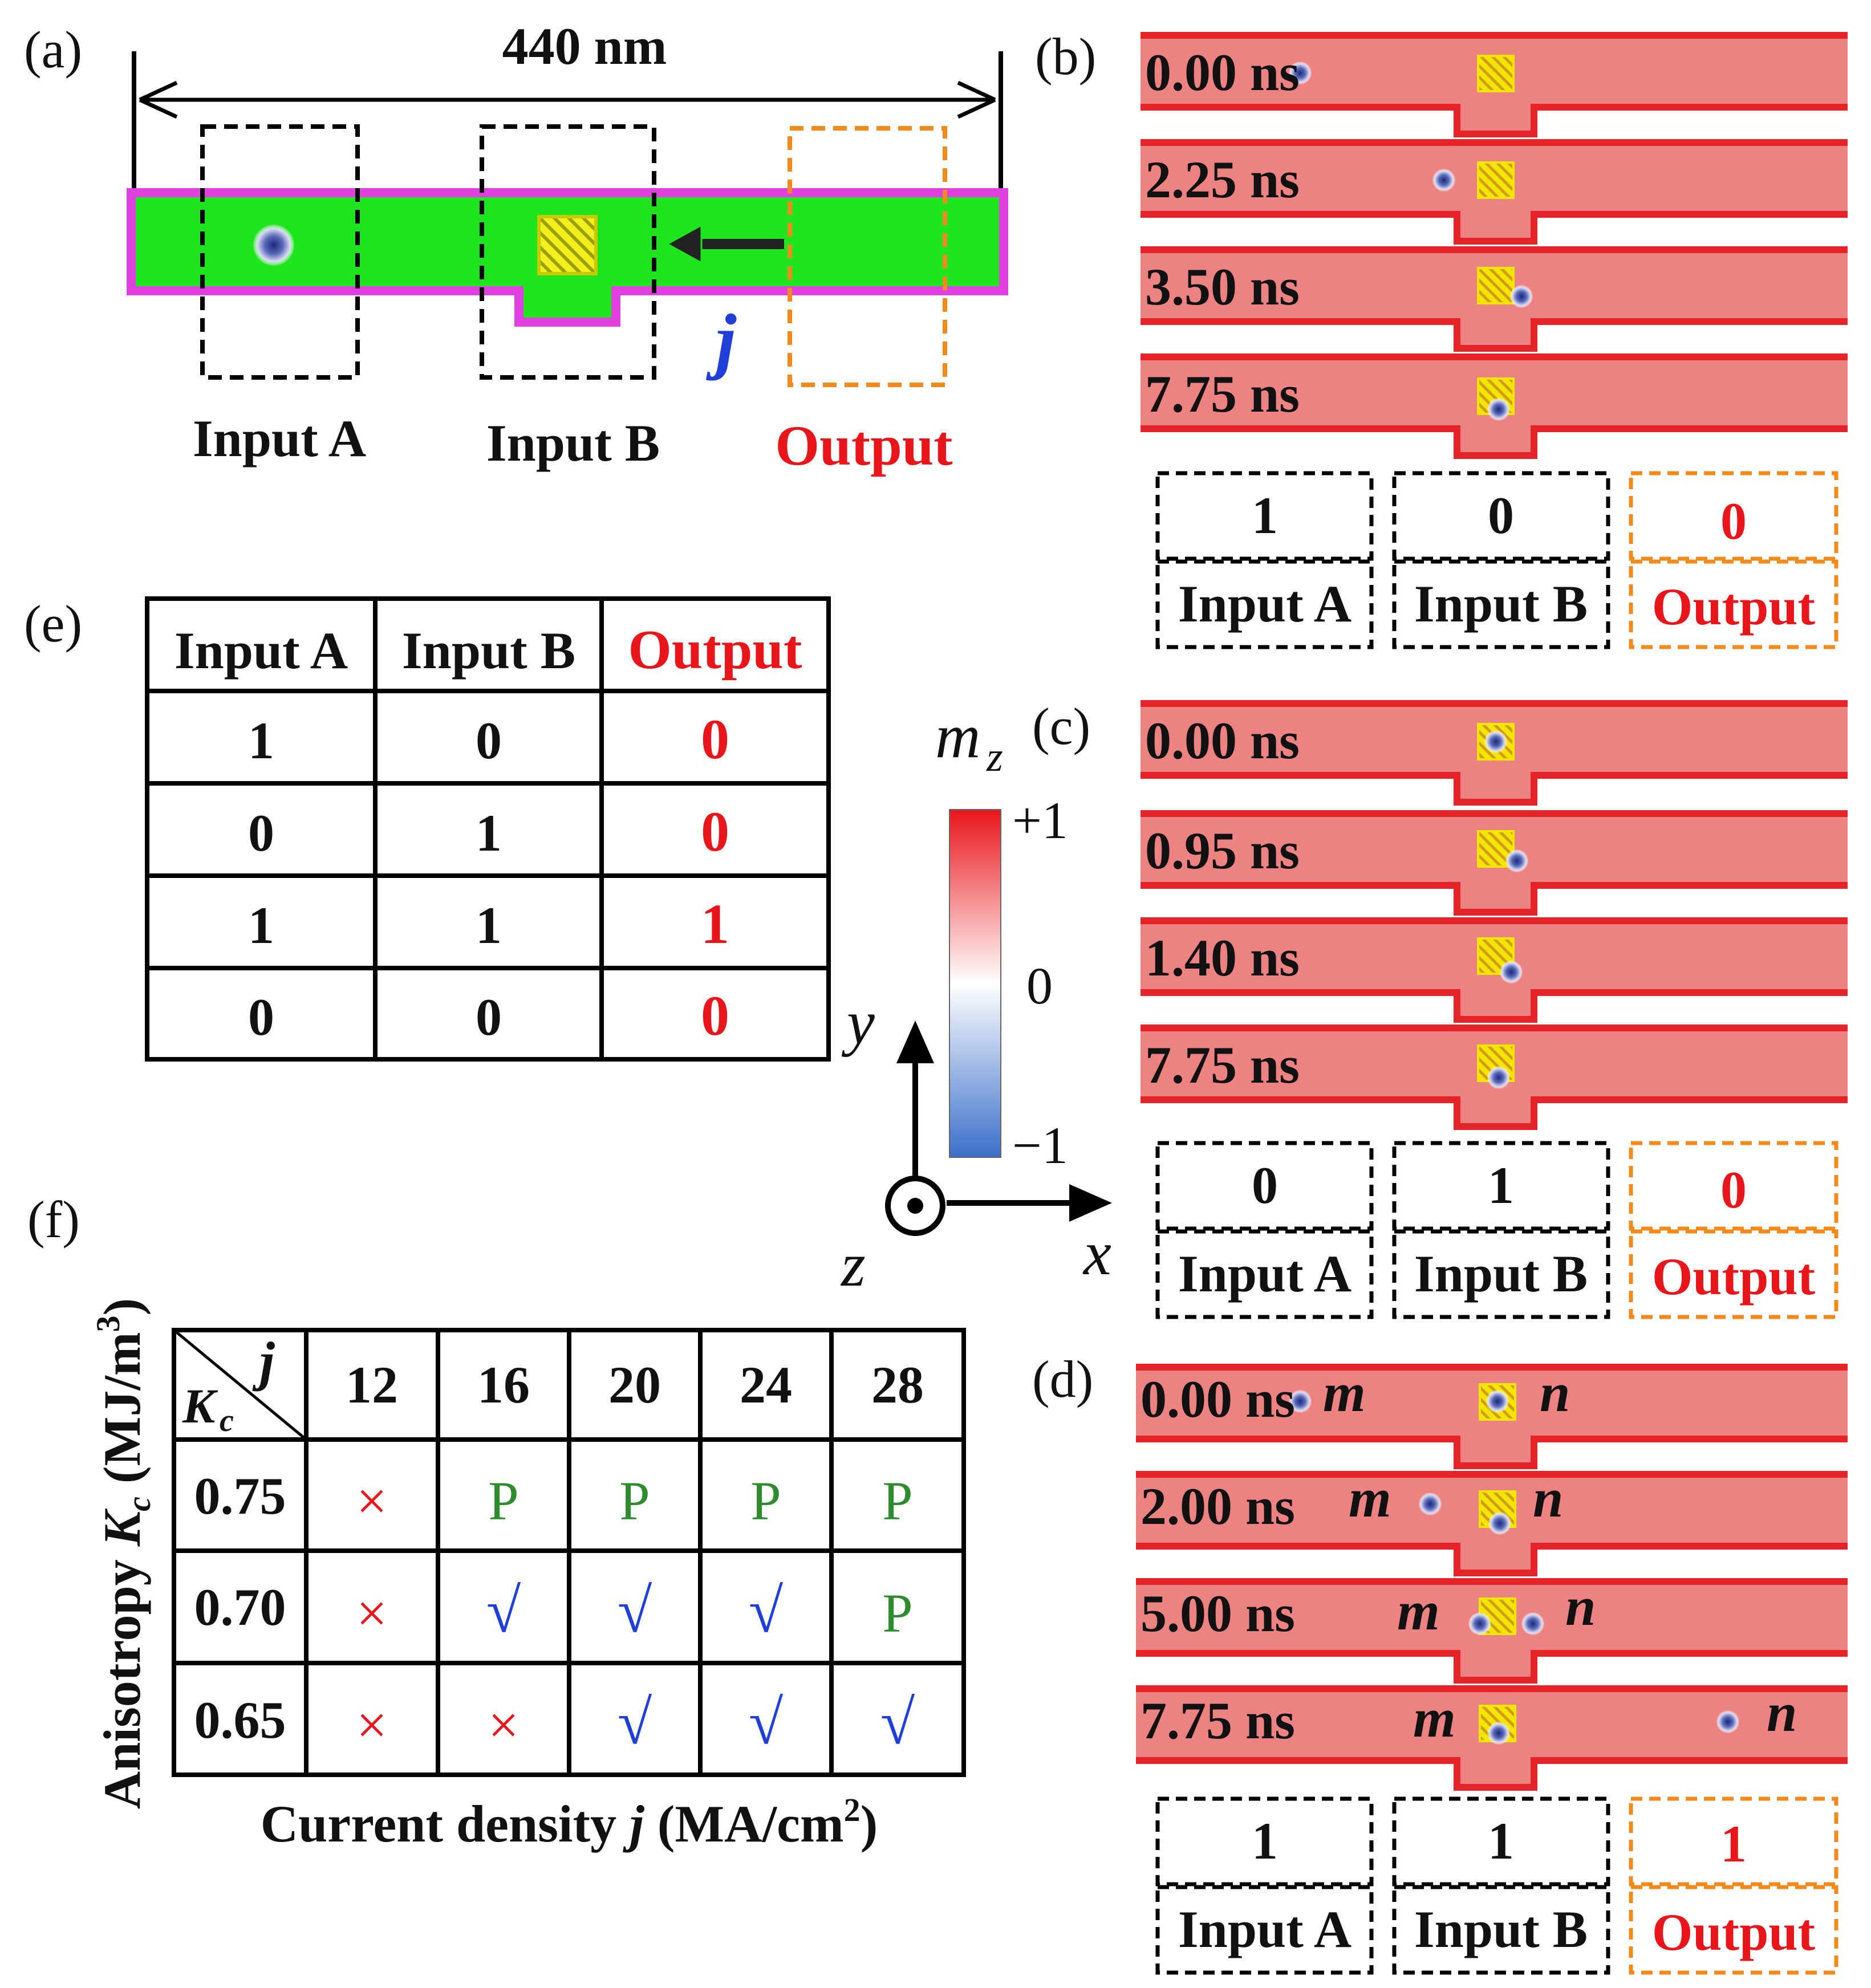 This screenshot has height=1988, width=1871. Describe the element at coordinates (1222, 851) in the screenshot. I see `time-label: 0.95 ns` at that location.